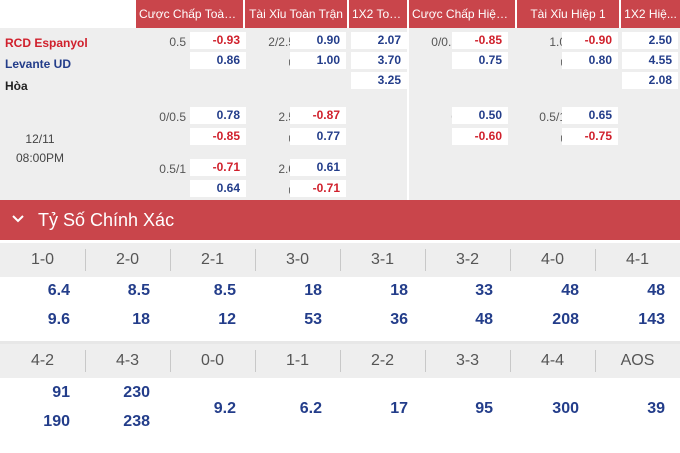 The height and width of the screenshot is (453, 680). Describe the element at coordinates (58, 319) in the screenshot. I see `score-odds-away: 9.6` at that location.